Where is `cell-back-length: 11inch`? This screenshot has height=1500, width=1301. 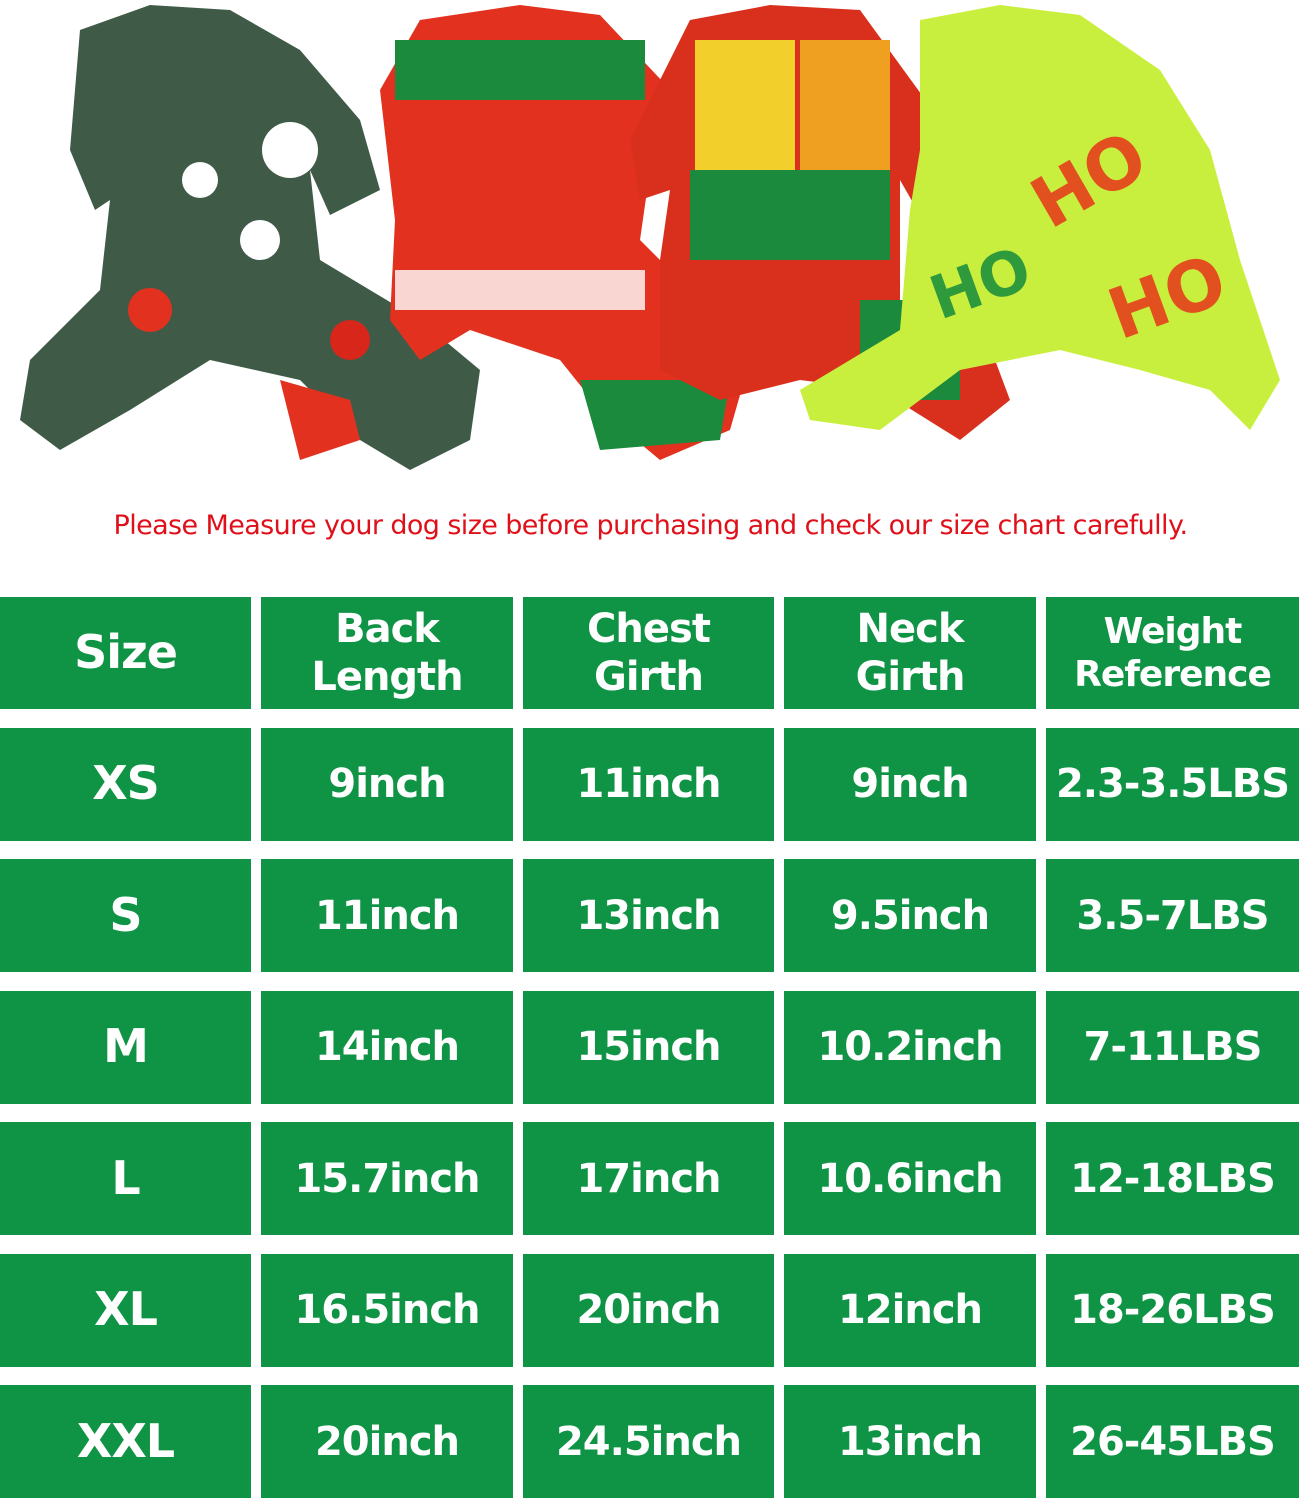
cell-back-length: 11inch is located at coordinates (387, 915).